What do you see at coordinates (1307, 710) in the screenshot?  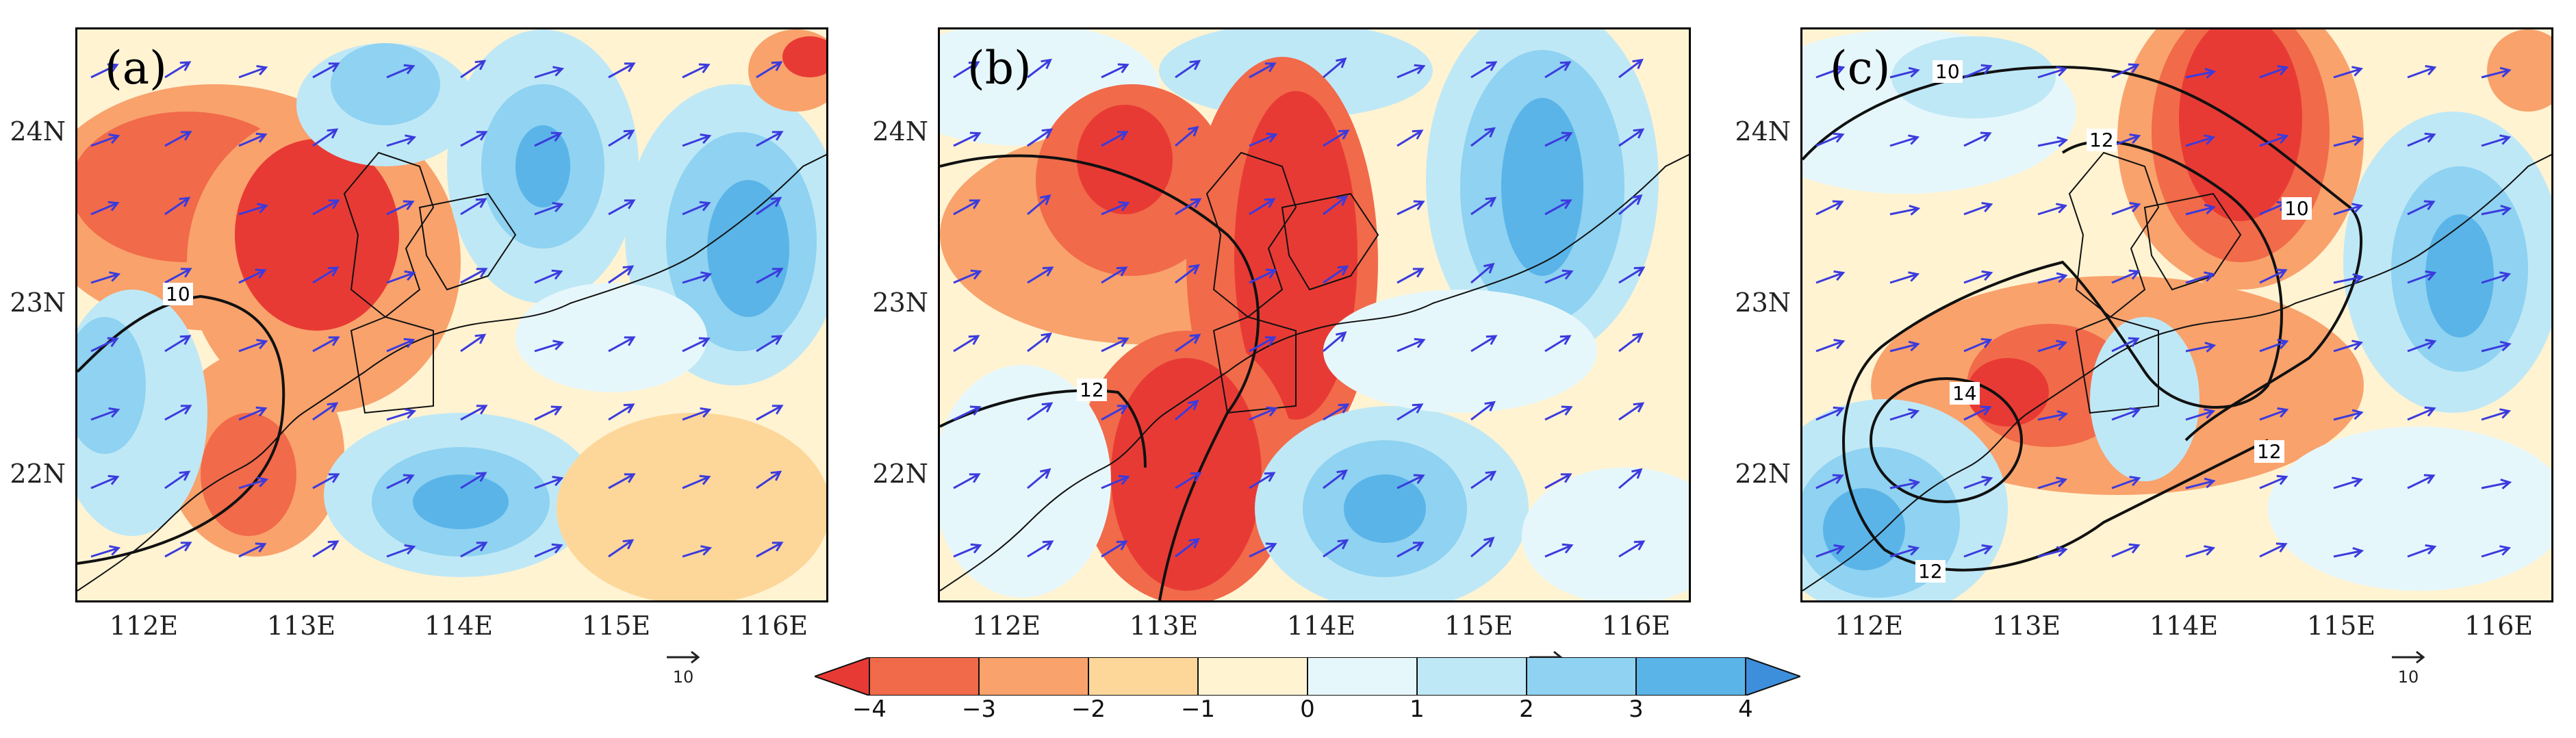 I see `colorbar-tick-label: 0` at bounding box center [1307, 710].